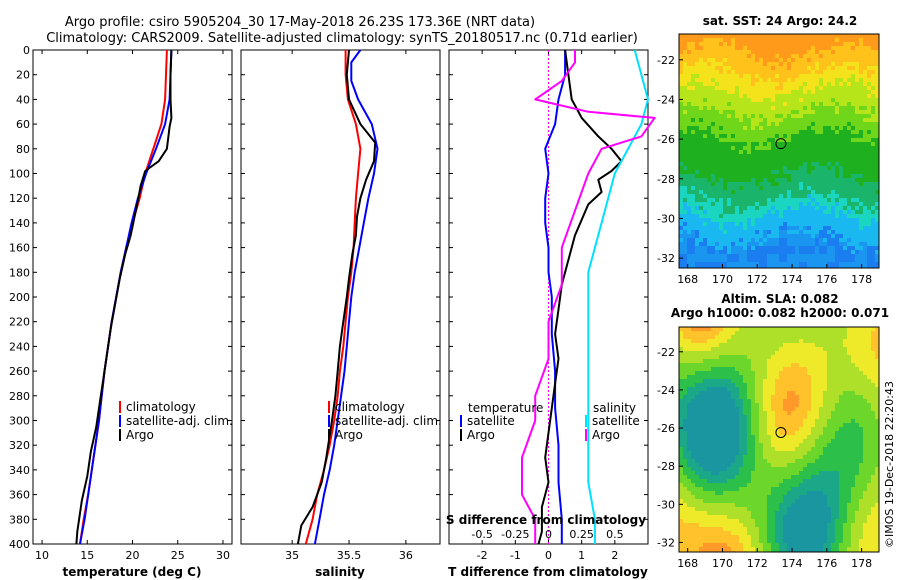  I want to click on temperature-x-label: temperature (deg C), so click(132, 572).